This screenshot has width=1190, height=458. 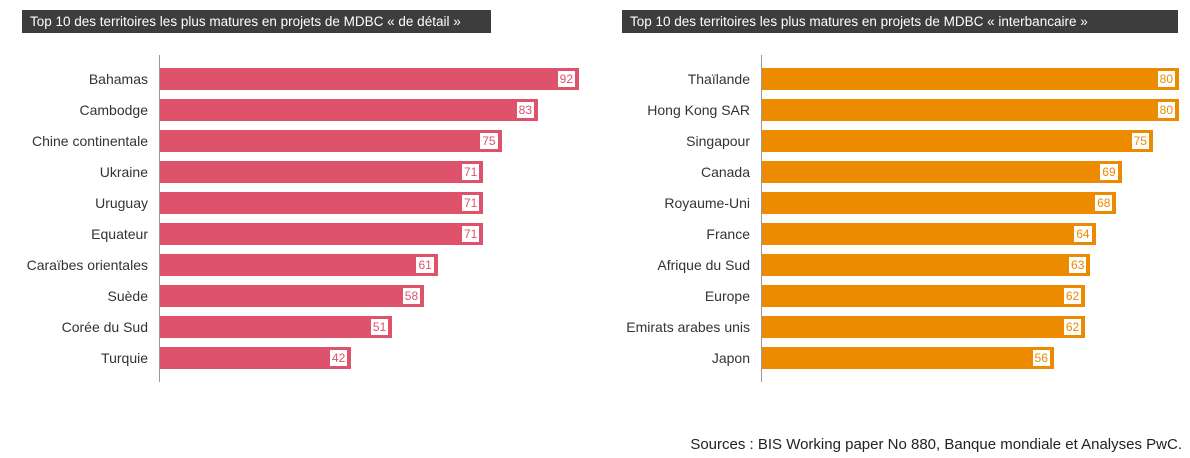 What do you see at coordinates (276, 327) in the screenshot?
I see `bar: 51` at bounding box center [276, 327].